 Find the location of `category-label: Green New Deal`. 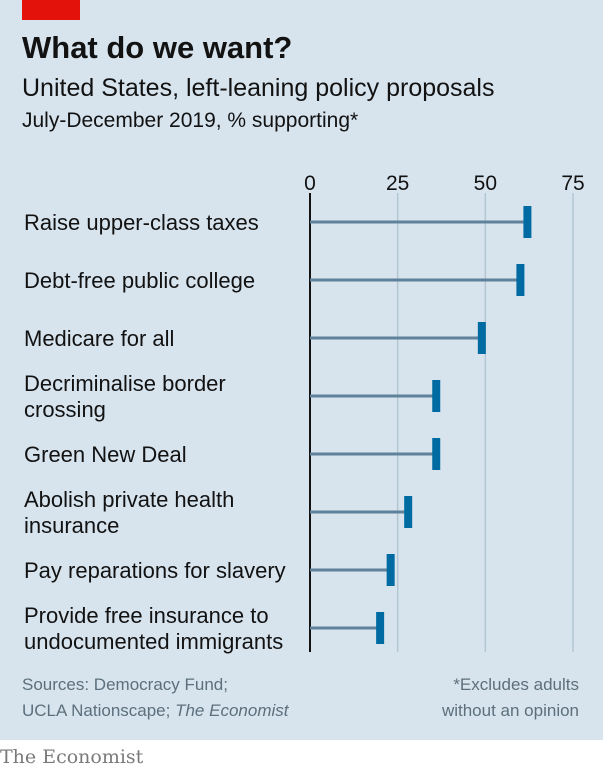

category-label: Green New Deal is located at coordinates (105, 454).